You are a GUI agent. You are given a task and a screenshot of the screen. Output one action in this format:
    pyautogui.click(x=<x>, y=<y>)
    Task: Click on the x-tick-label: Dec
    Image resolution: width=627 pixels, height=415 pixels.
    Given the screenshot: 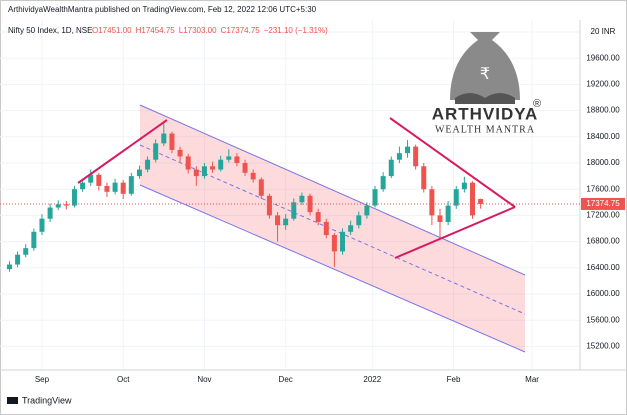 What is the action you would take?
    pyautogui.click(x=286, y=379)
    